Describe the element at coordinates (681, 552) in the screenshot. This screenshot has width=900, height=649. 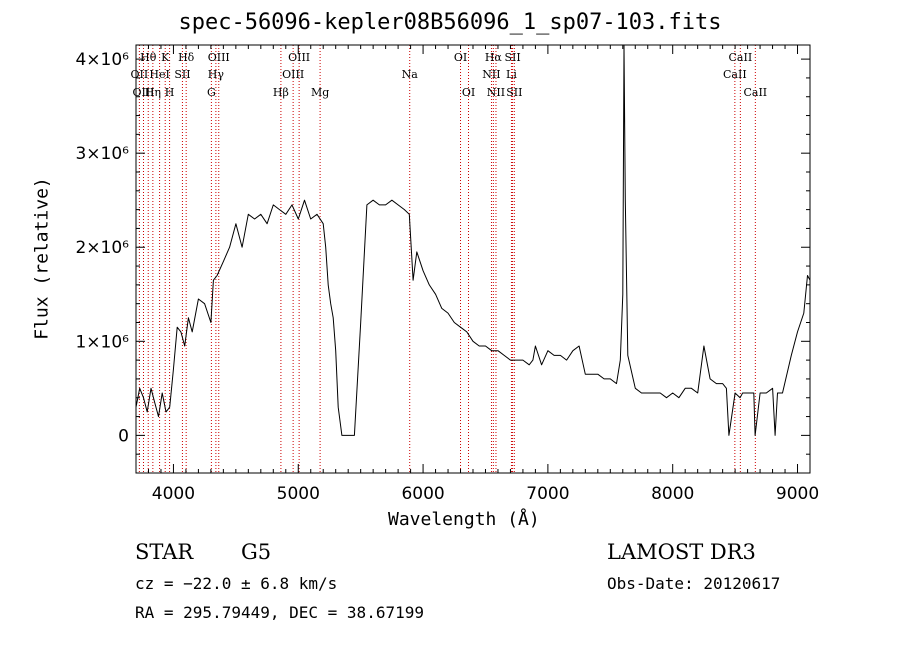
I see `survey-name: LAMOST DR3` at that location.